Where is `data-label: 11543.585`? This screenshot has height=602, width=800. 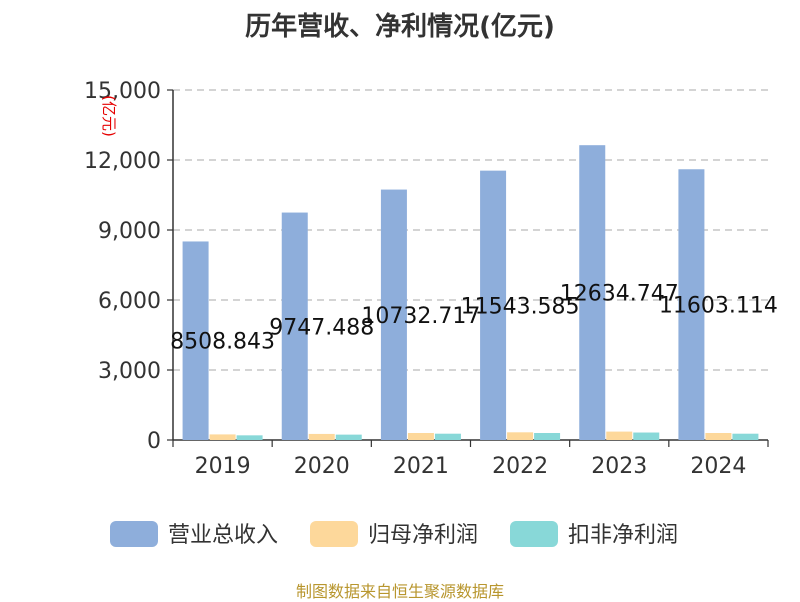
data-label: 11543.585 is located at coordinates (520, 306).